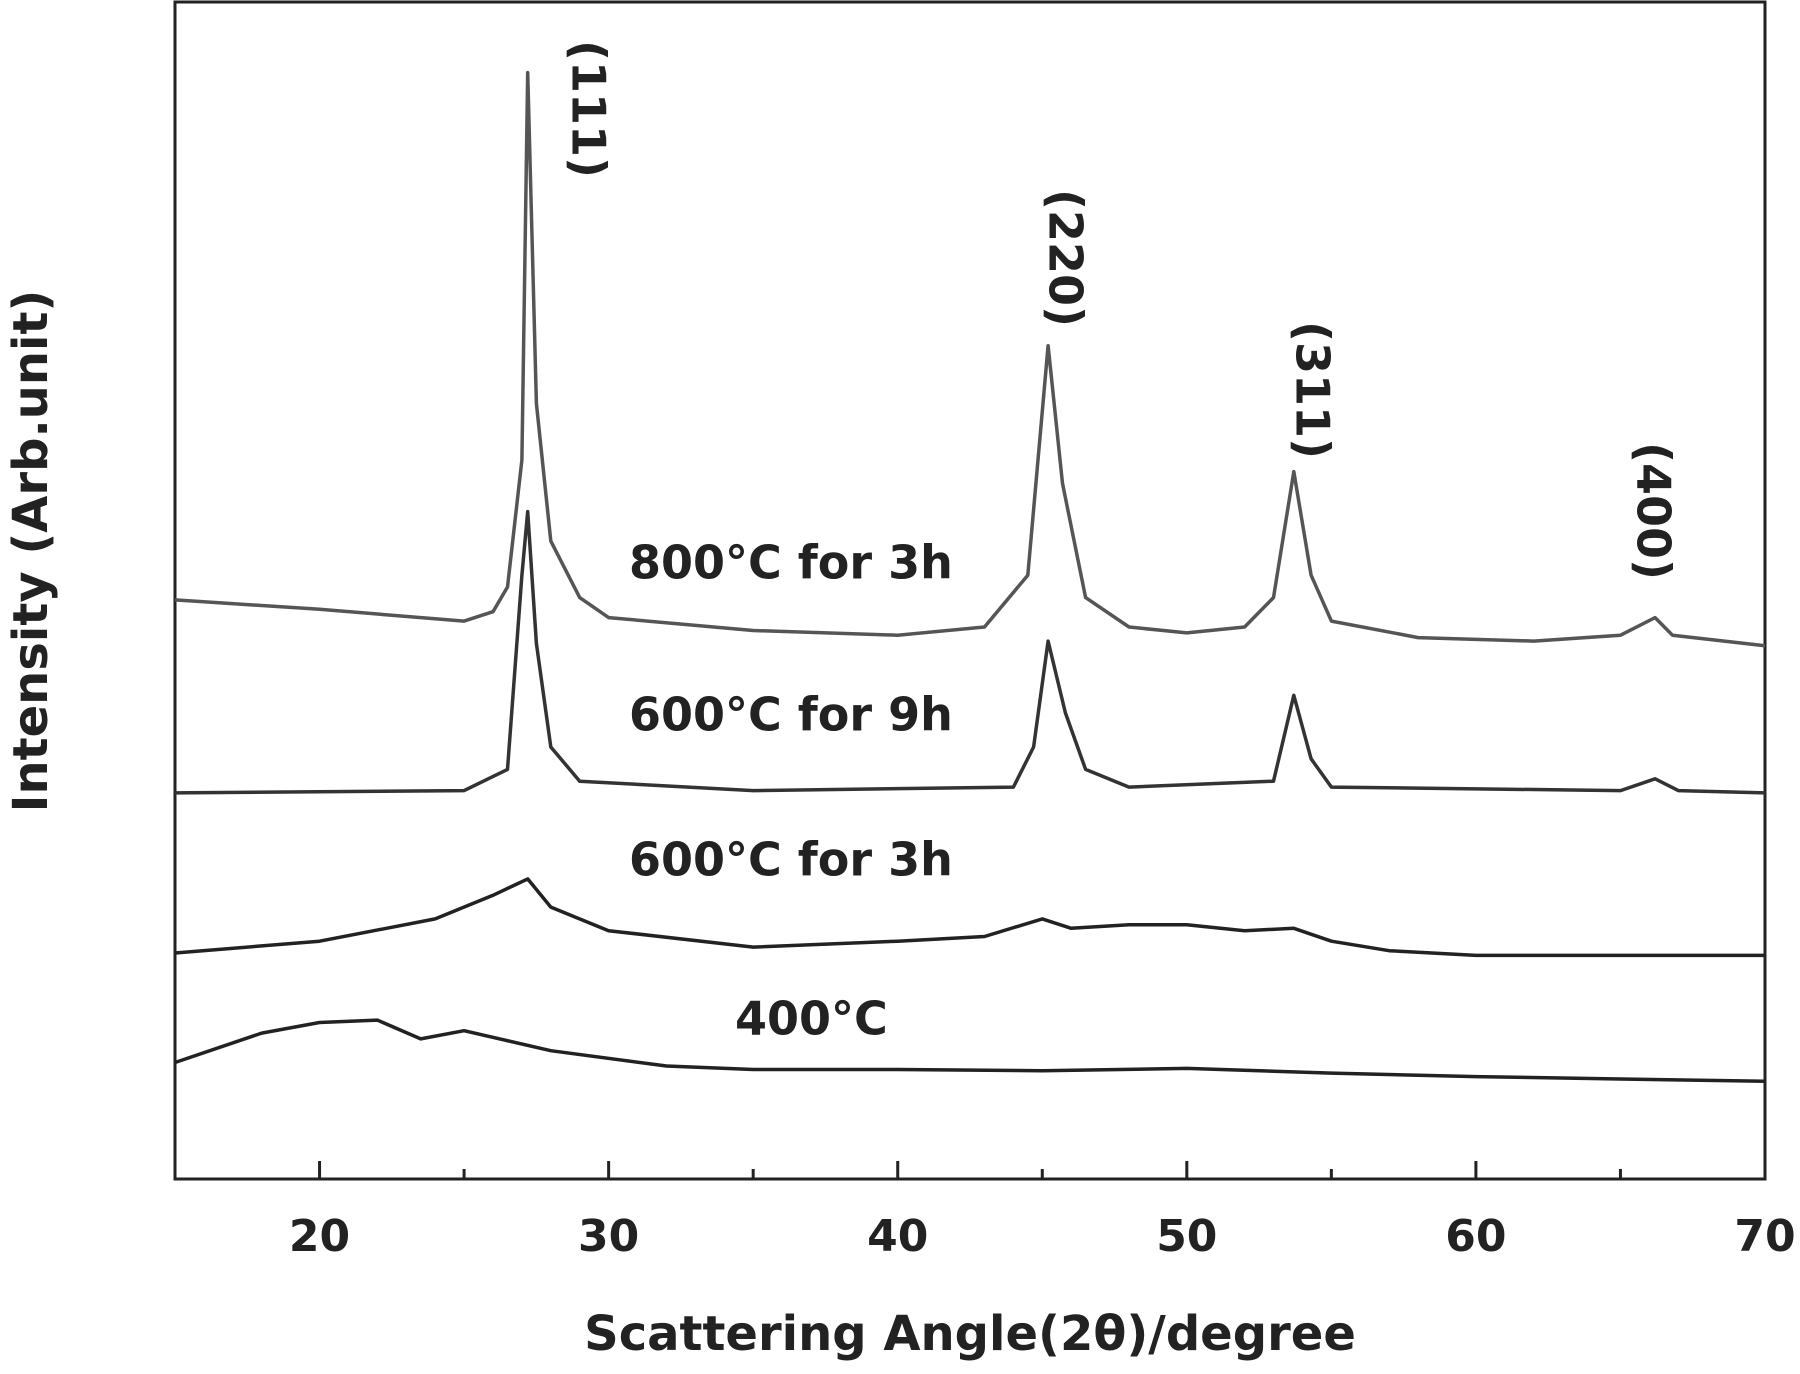  I want to click on x-tick-label: 50, so click(1186, 1236).